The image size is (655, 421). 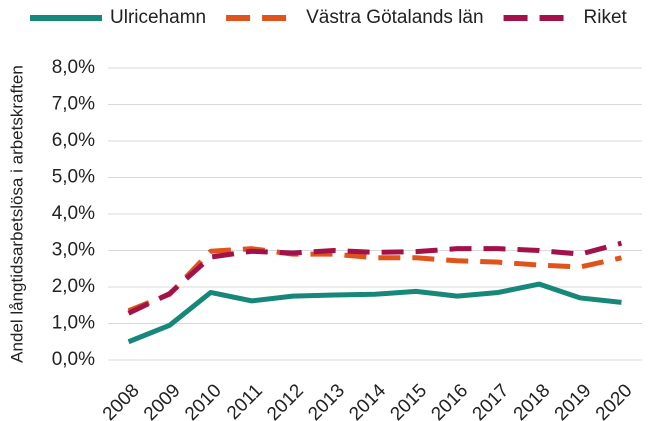 What do you see at coordinates (606, 17) in the screenshot?
I see `legend-label: Riket` at bounding box center [606, 17].